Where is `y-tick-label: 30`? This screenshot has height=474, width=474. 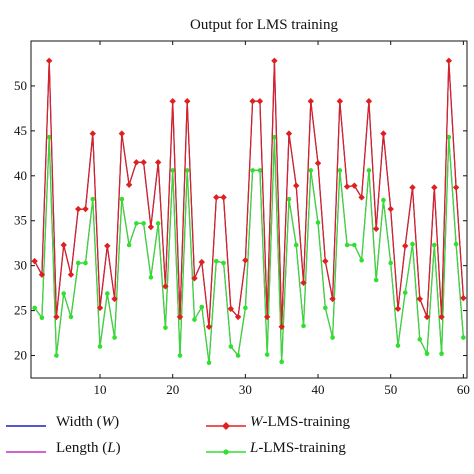 y-tick-label: 30 is located at coordinates (20, 265).